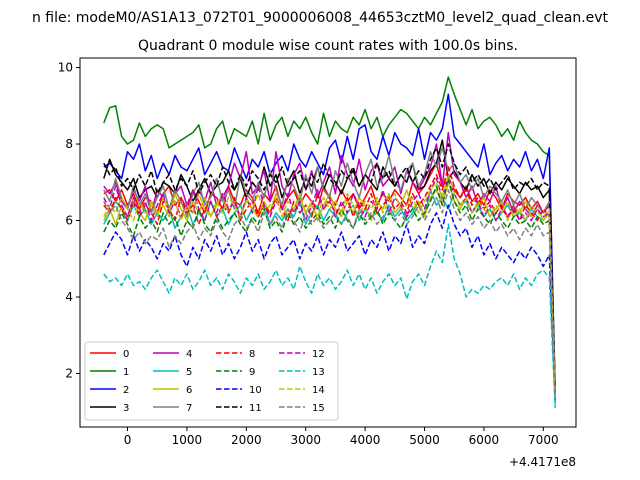 This screenshot has width=640, height=480. Describe the element at coordinates (126, 372) in the screenshot. I see `legend-label-1: 1` at that location.